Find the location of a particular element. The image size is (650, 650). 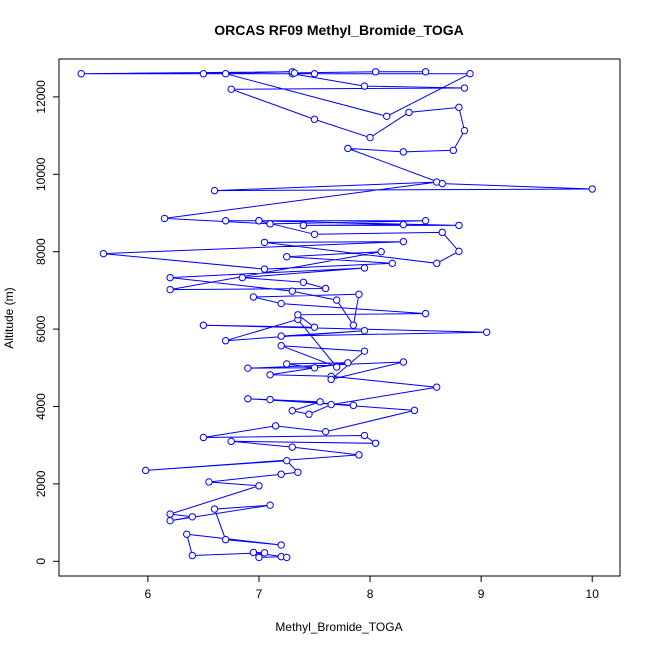

y-tick-label: 0 is located at coordinates (41, 561).